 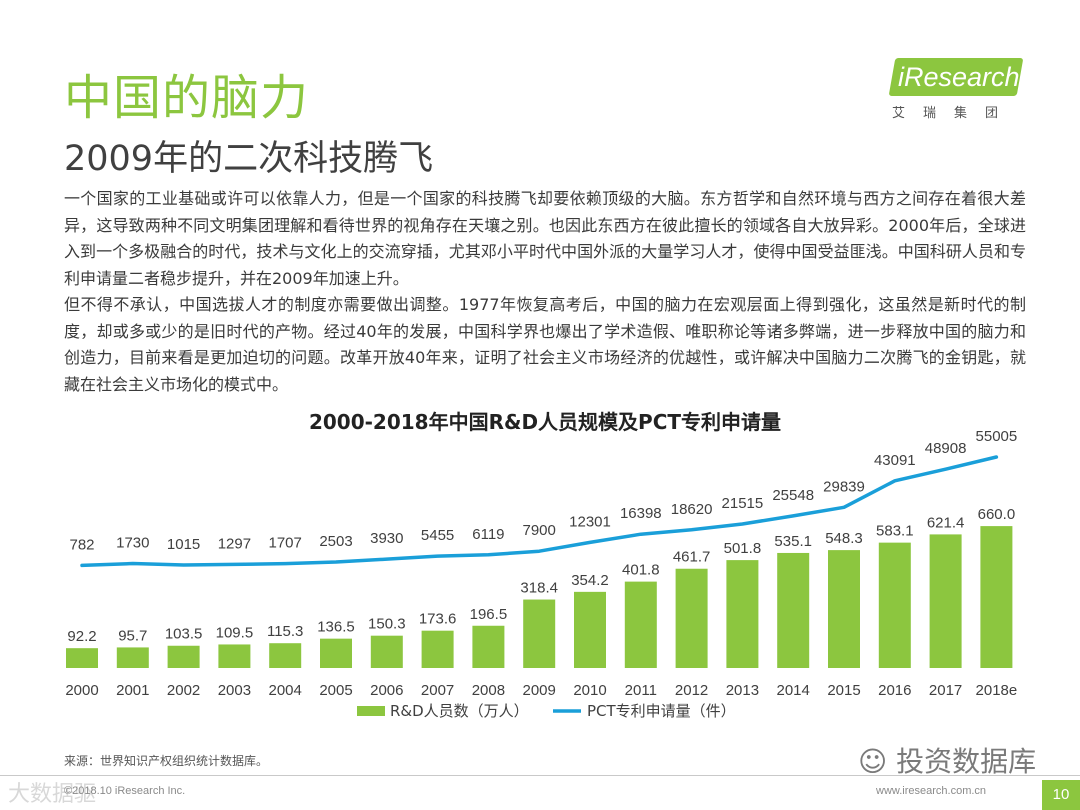 What do you see at coordinates (336, 627) in the screenshot?
I see `bar-label-2005: 136.5` at bounding box center [336, 627].